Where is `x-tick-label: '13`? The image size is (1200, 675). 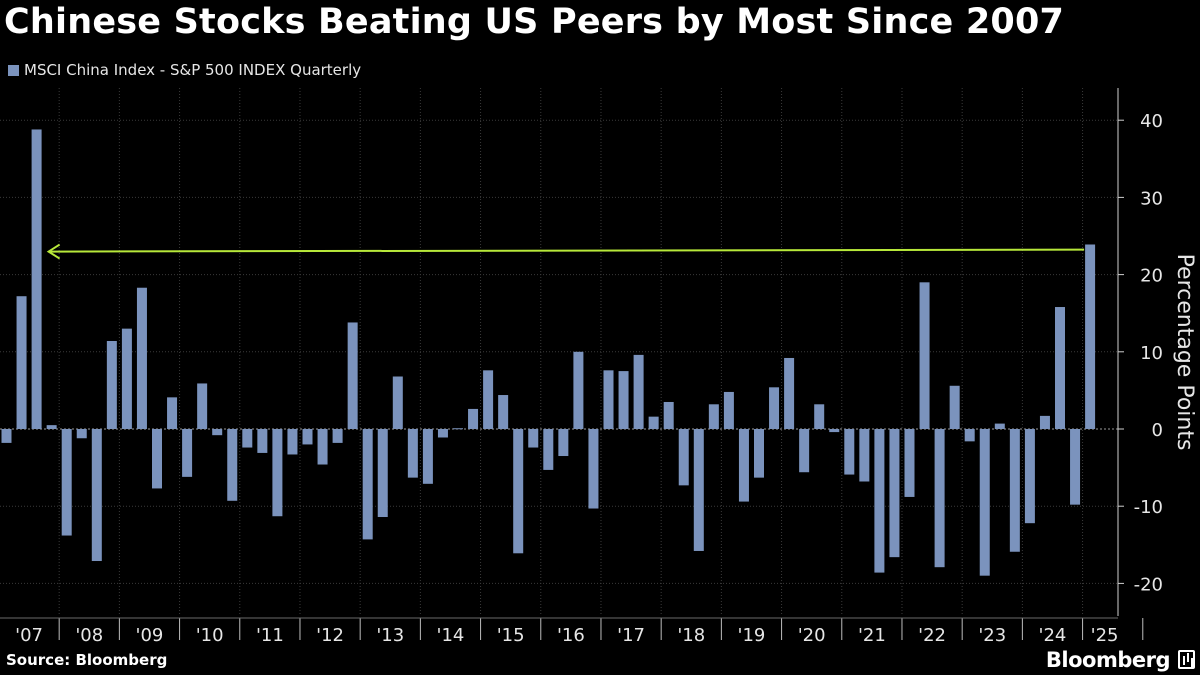 x-tick-label: '13 is located at coordinates (390, 635).